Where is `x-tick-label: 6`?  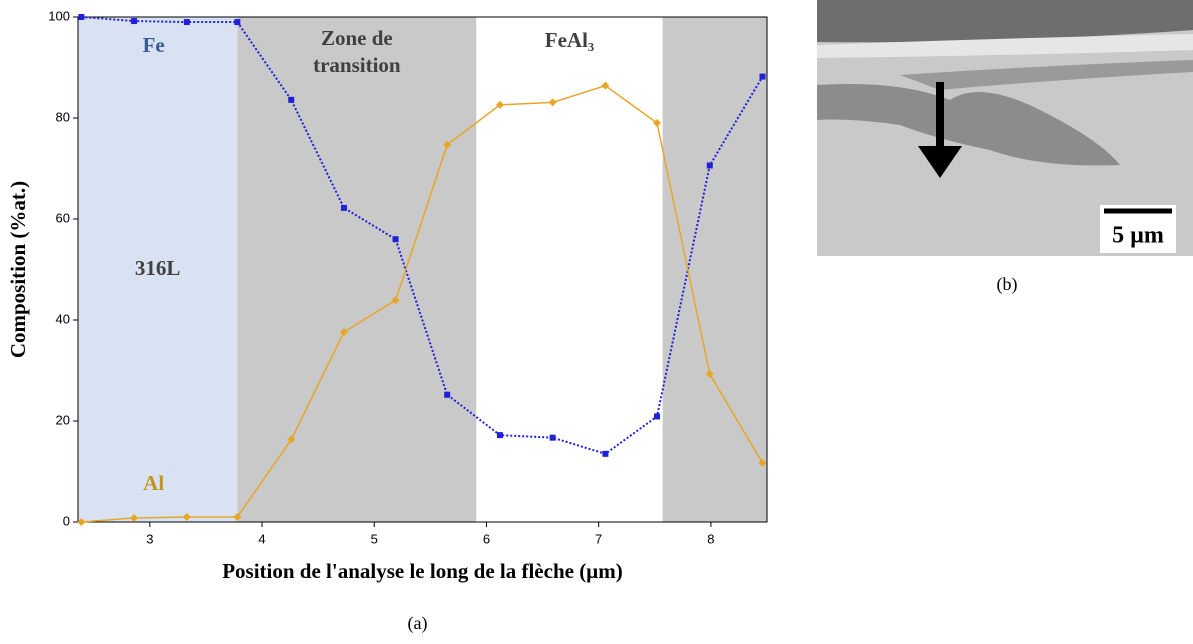
x-tick-label: 6 is located at coordinates (486, 538).